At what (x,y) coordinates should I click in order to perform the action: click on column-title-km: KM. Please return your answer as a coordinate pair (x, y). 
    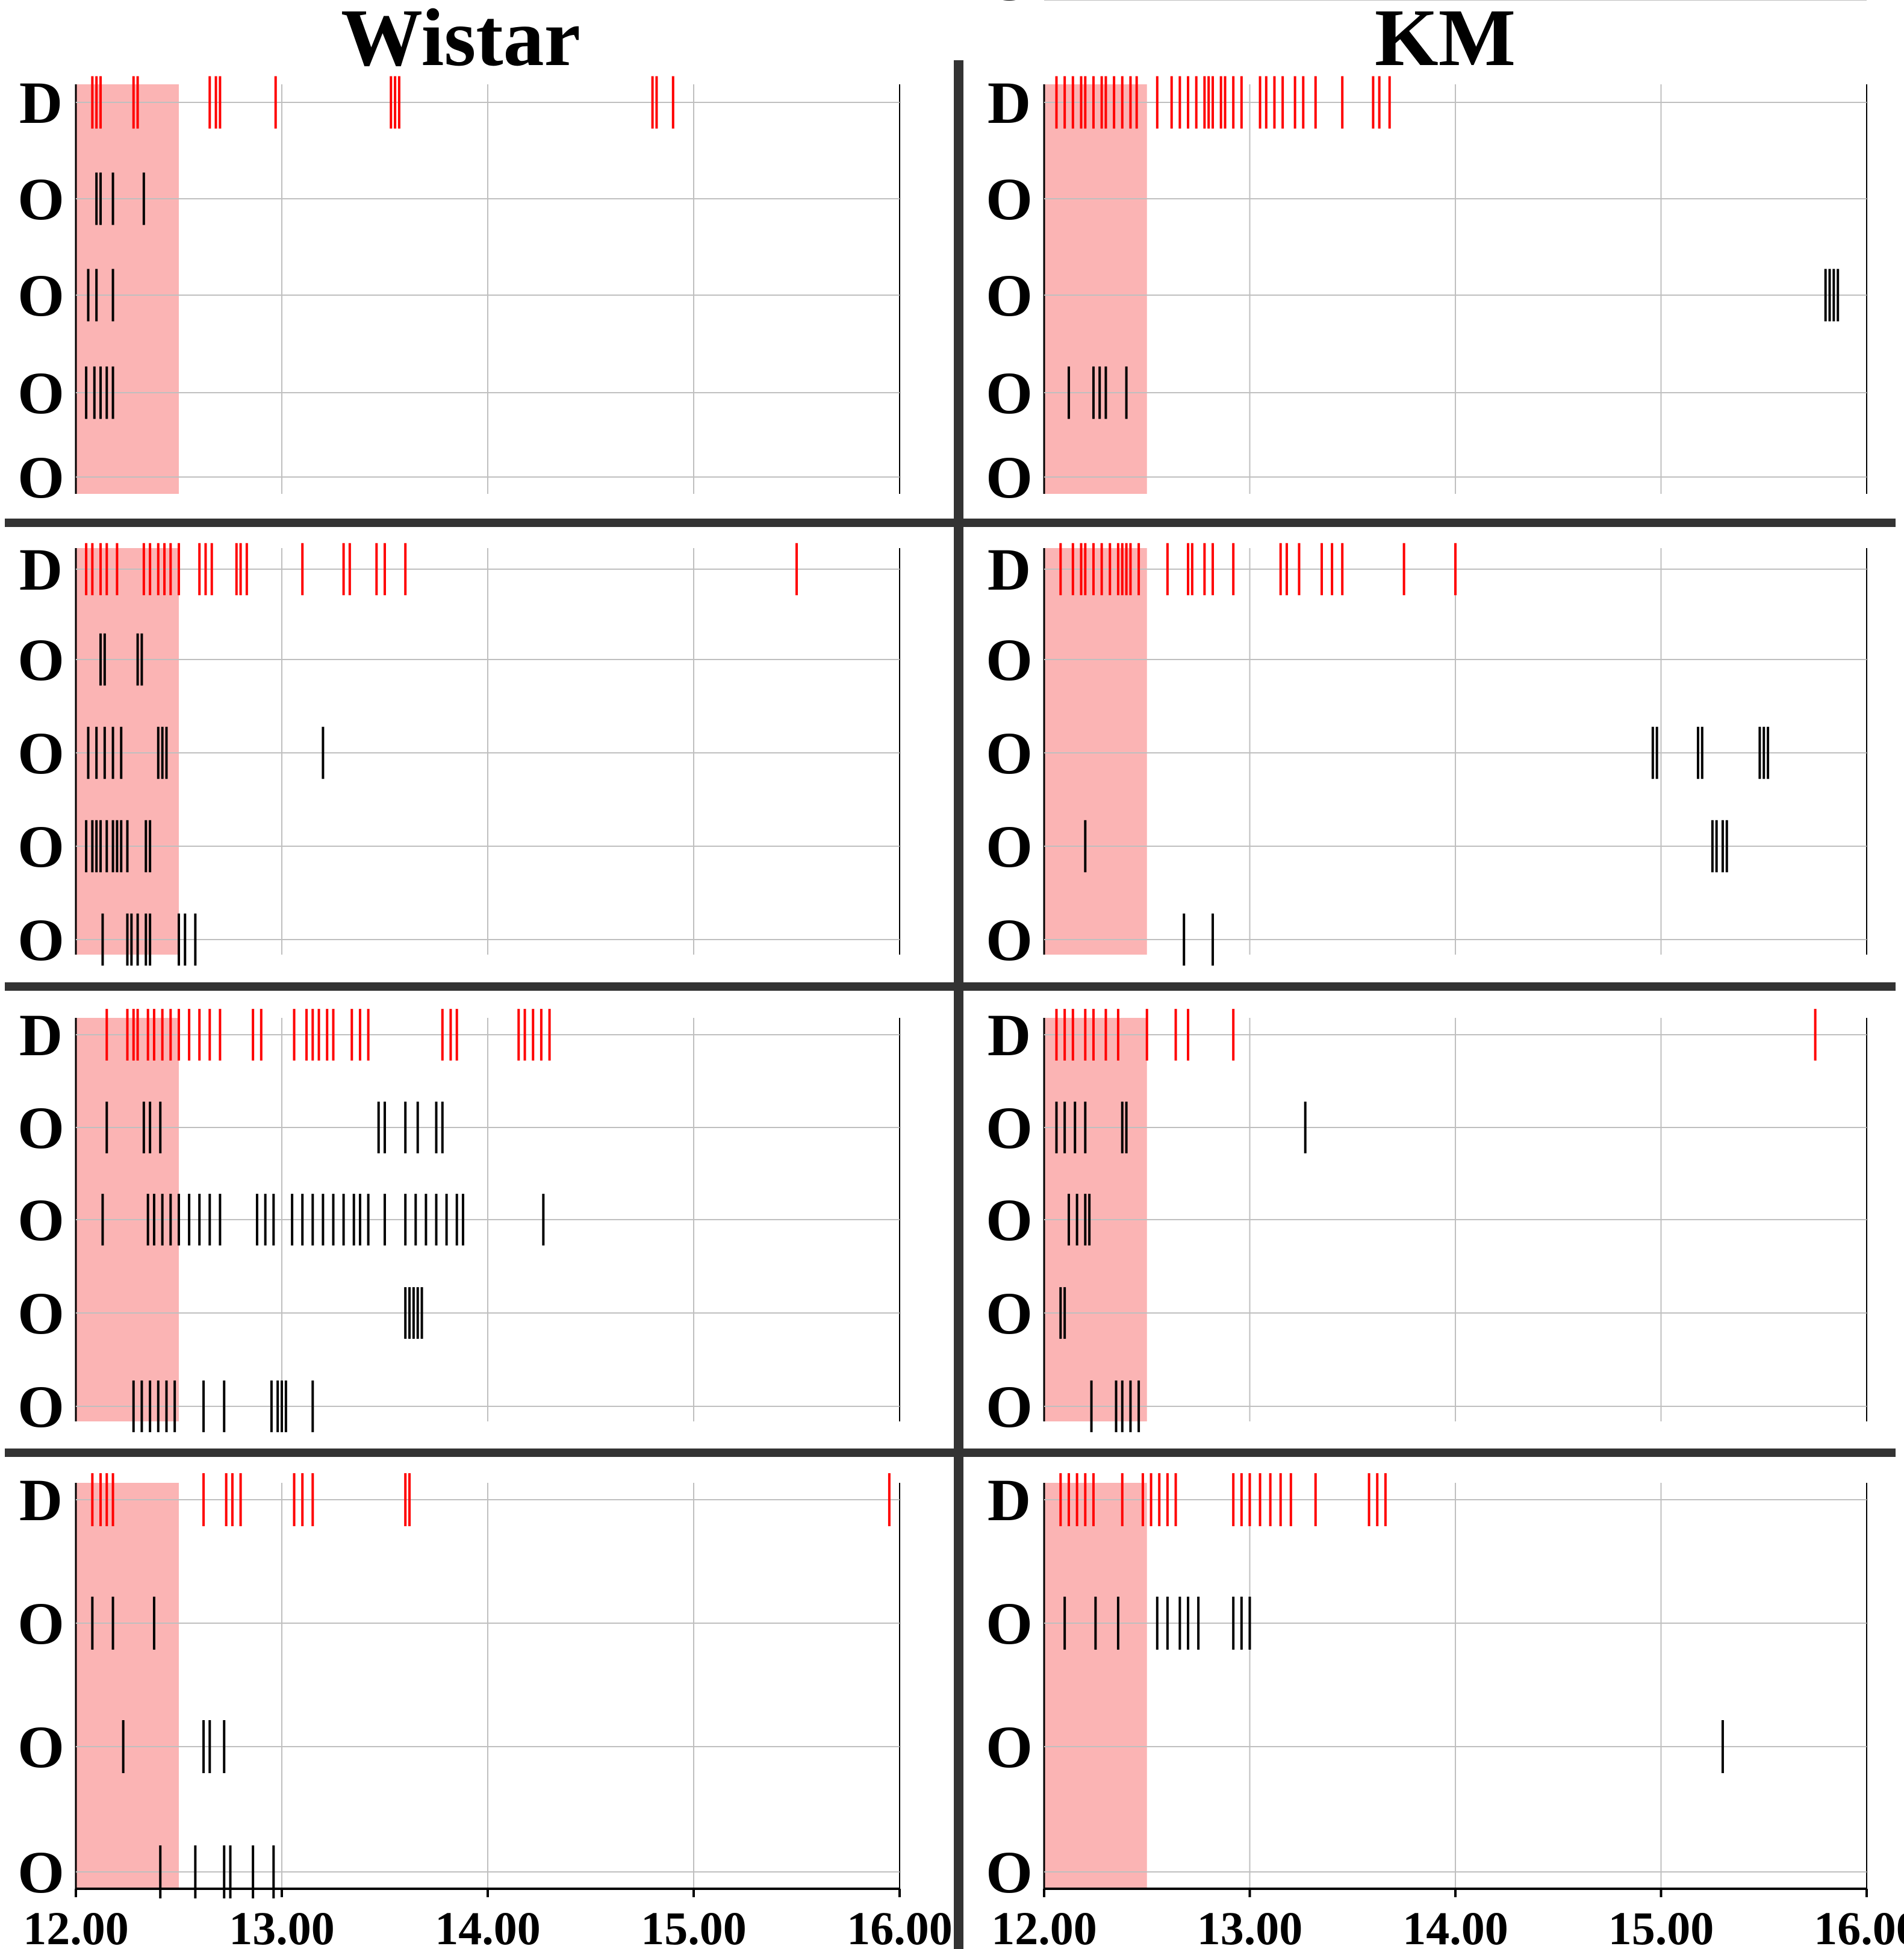
    Looking at the image, I should click on (1445, 41).